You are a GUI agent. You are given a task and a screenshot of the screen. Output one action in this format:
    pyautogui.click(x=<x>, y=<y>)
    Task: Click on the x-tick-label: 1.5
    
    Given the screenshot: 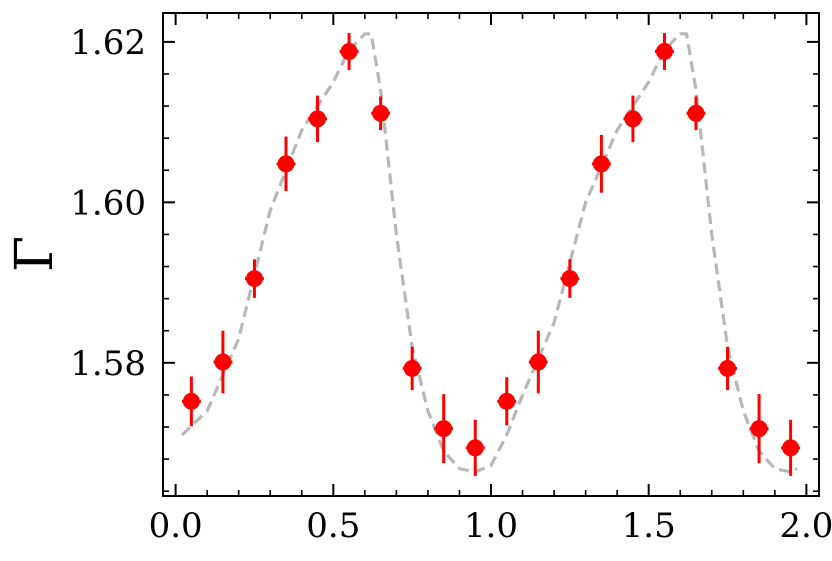 What is the action you would take?
    pyautogui.click(x=649, y=526)
    